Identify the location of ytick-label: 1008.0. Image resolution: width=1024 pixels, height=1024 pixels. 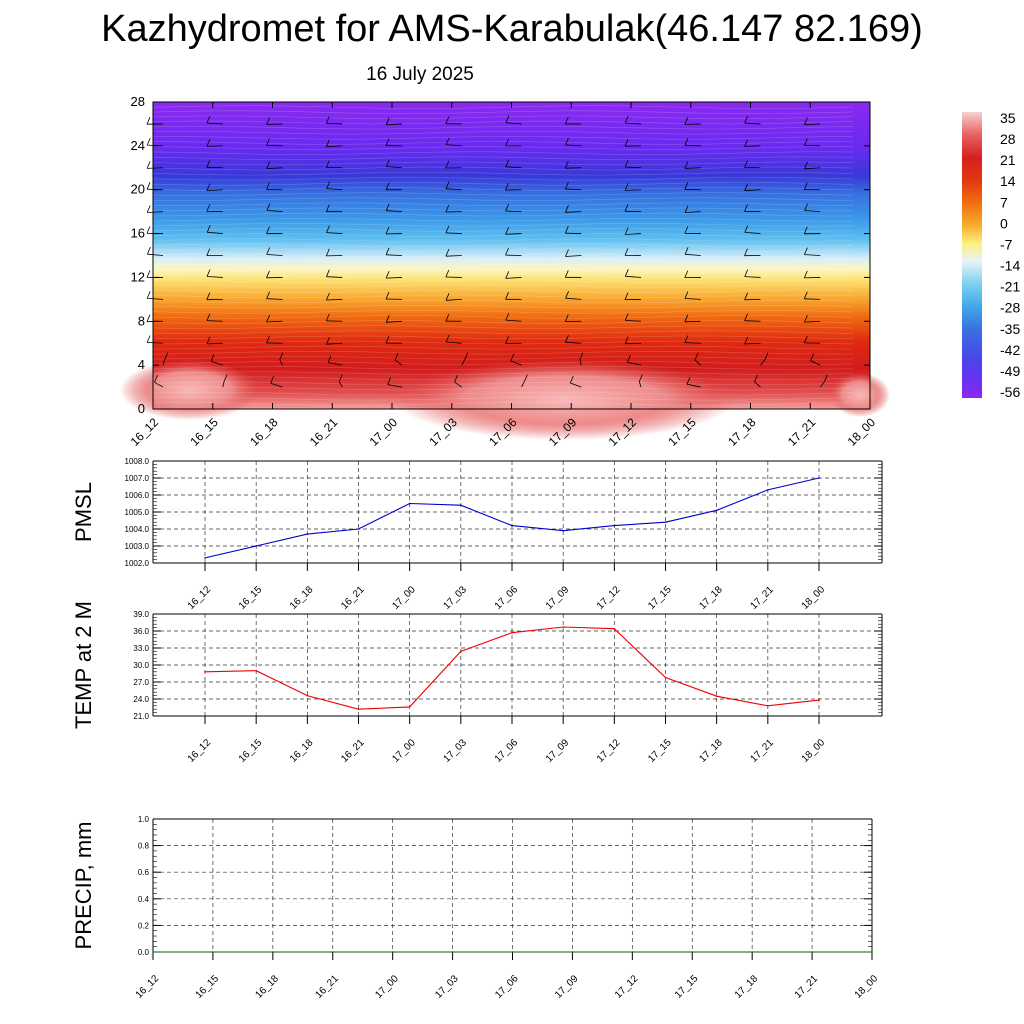
(137, 461).